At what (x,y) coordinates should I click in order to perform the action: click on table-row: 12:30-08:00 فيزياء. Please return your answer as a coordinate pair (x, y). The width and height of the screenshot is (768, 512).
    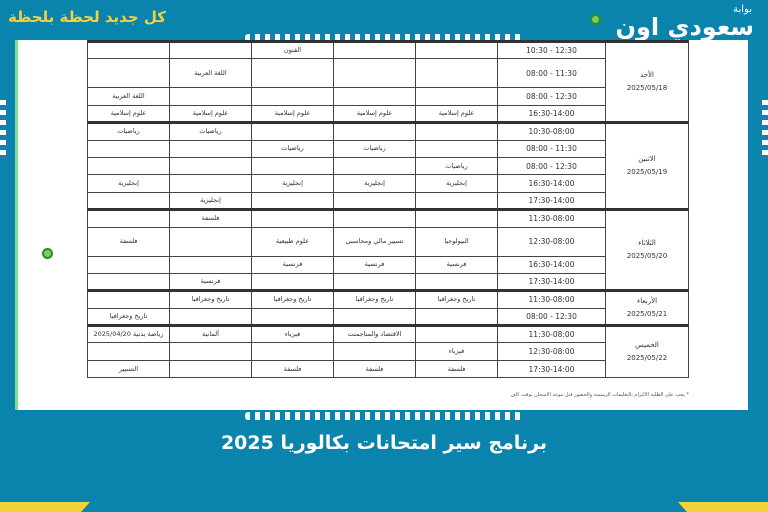
    Looking at the image, I should click on (388, 351).